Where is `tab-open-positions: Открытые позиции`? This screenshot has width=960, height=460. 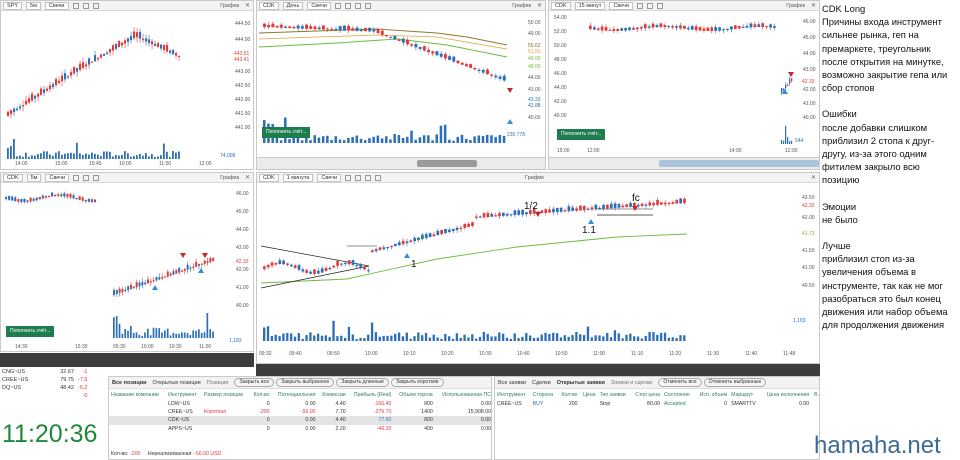 tab-open-positions: Открытые позиции is located at coordinates (176, 382).